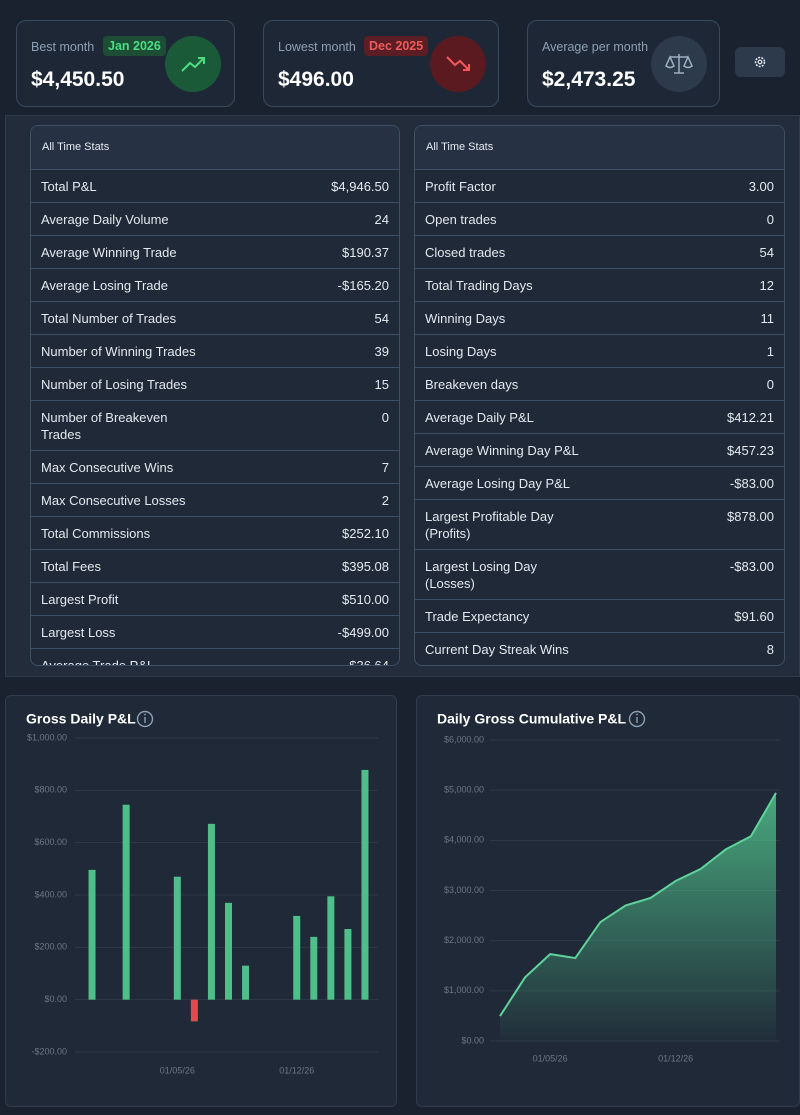 The height and width of the screenshot is (1115, 800). I want to click on table-row: Losing Days 1, so click(599, 351).